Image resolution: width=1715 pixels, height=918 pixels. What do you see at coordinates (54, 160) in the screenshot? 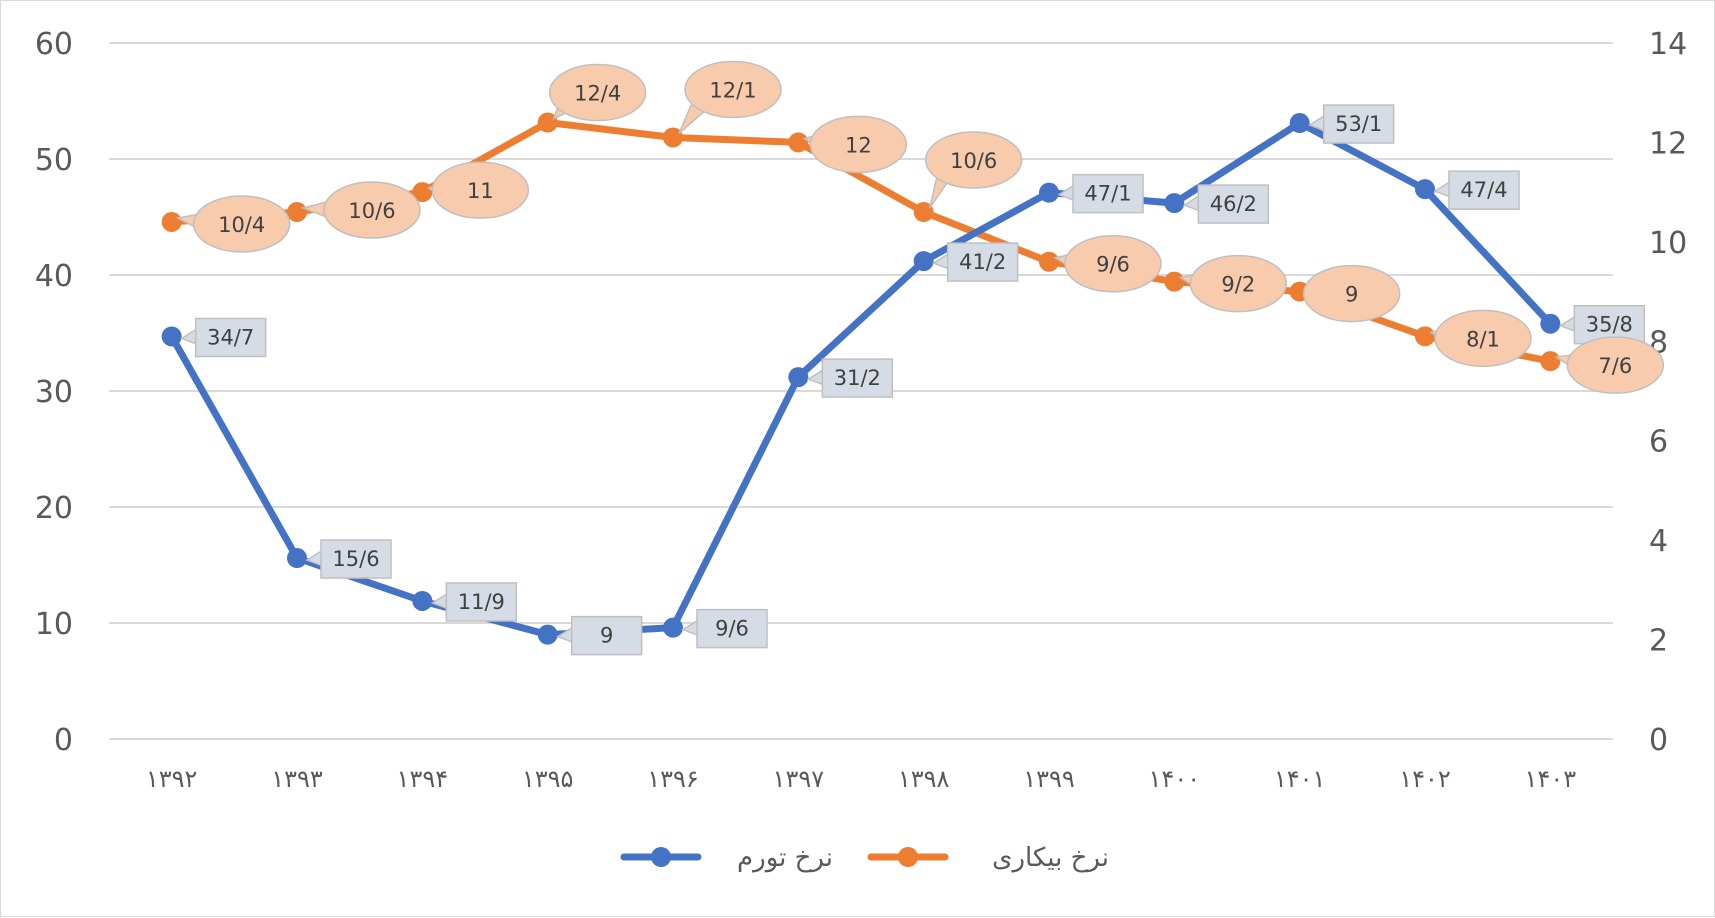
I see `left-tick-label: 50` at bounding box center [54, 160].